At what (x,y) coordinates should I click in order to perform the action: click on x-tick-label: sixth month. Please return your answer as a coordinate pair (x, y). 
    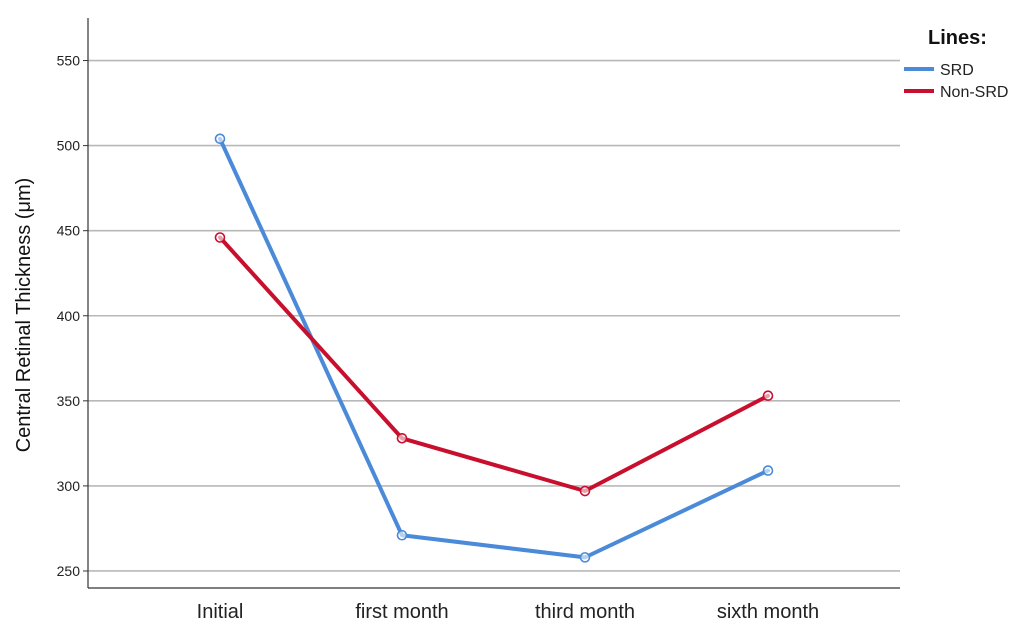
    Looking at the image, I should click on (768, 611).